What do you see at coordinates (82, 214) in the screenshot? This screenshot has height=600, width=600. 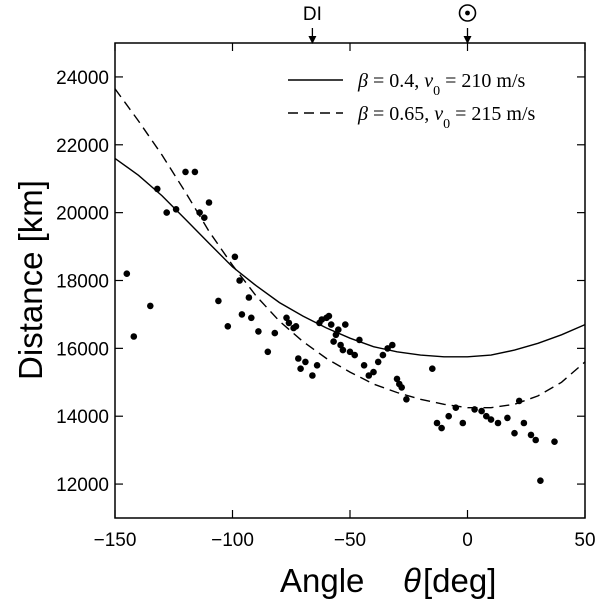 I see `y-tick-label: 20000` at bounding box center [82, 214].